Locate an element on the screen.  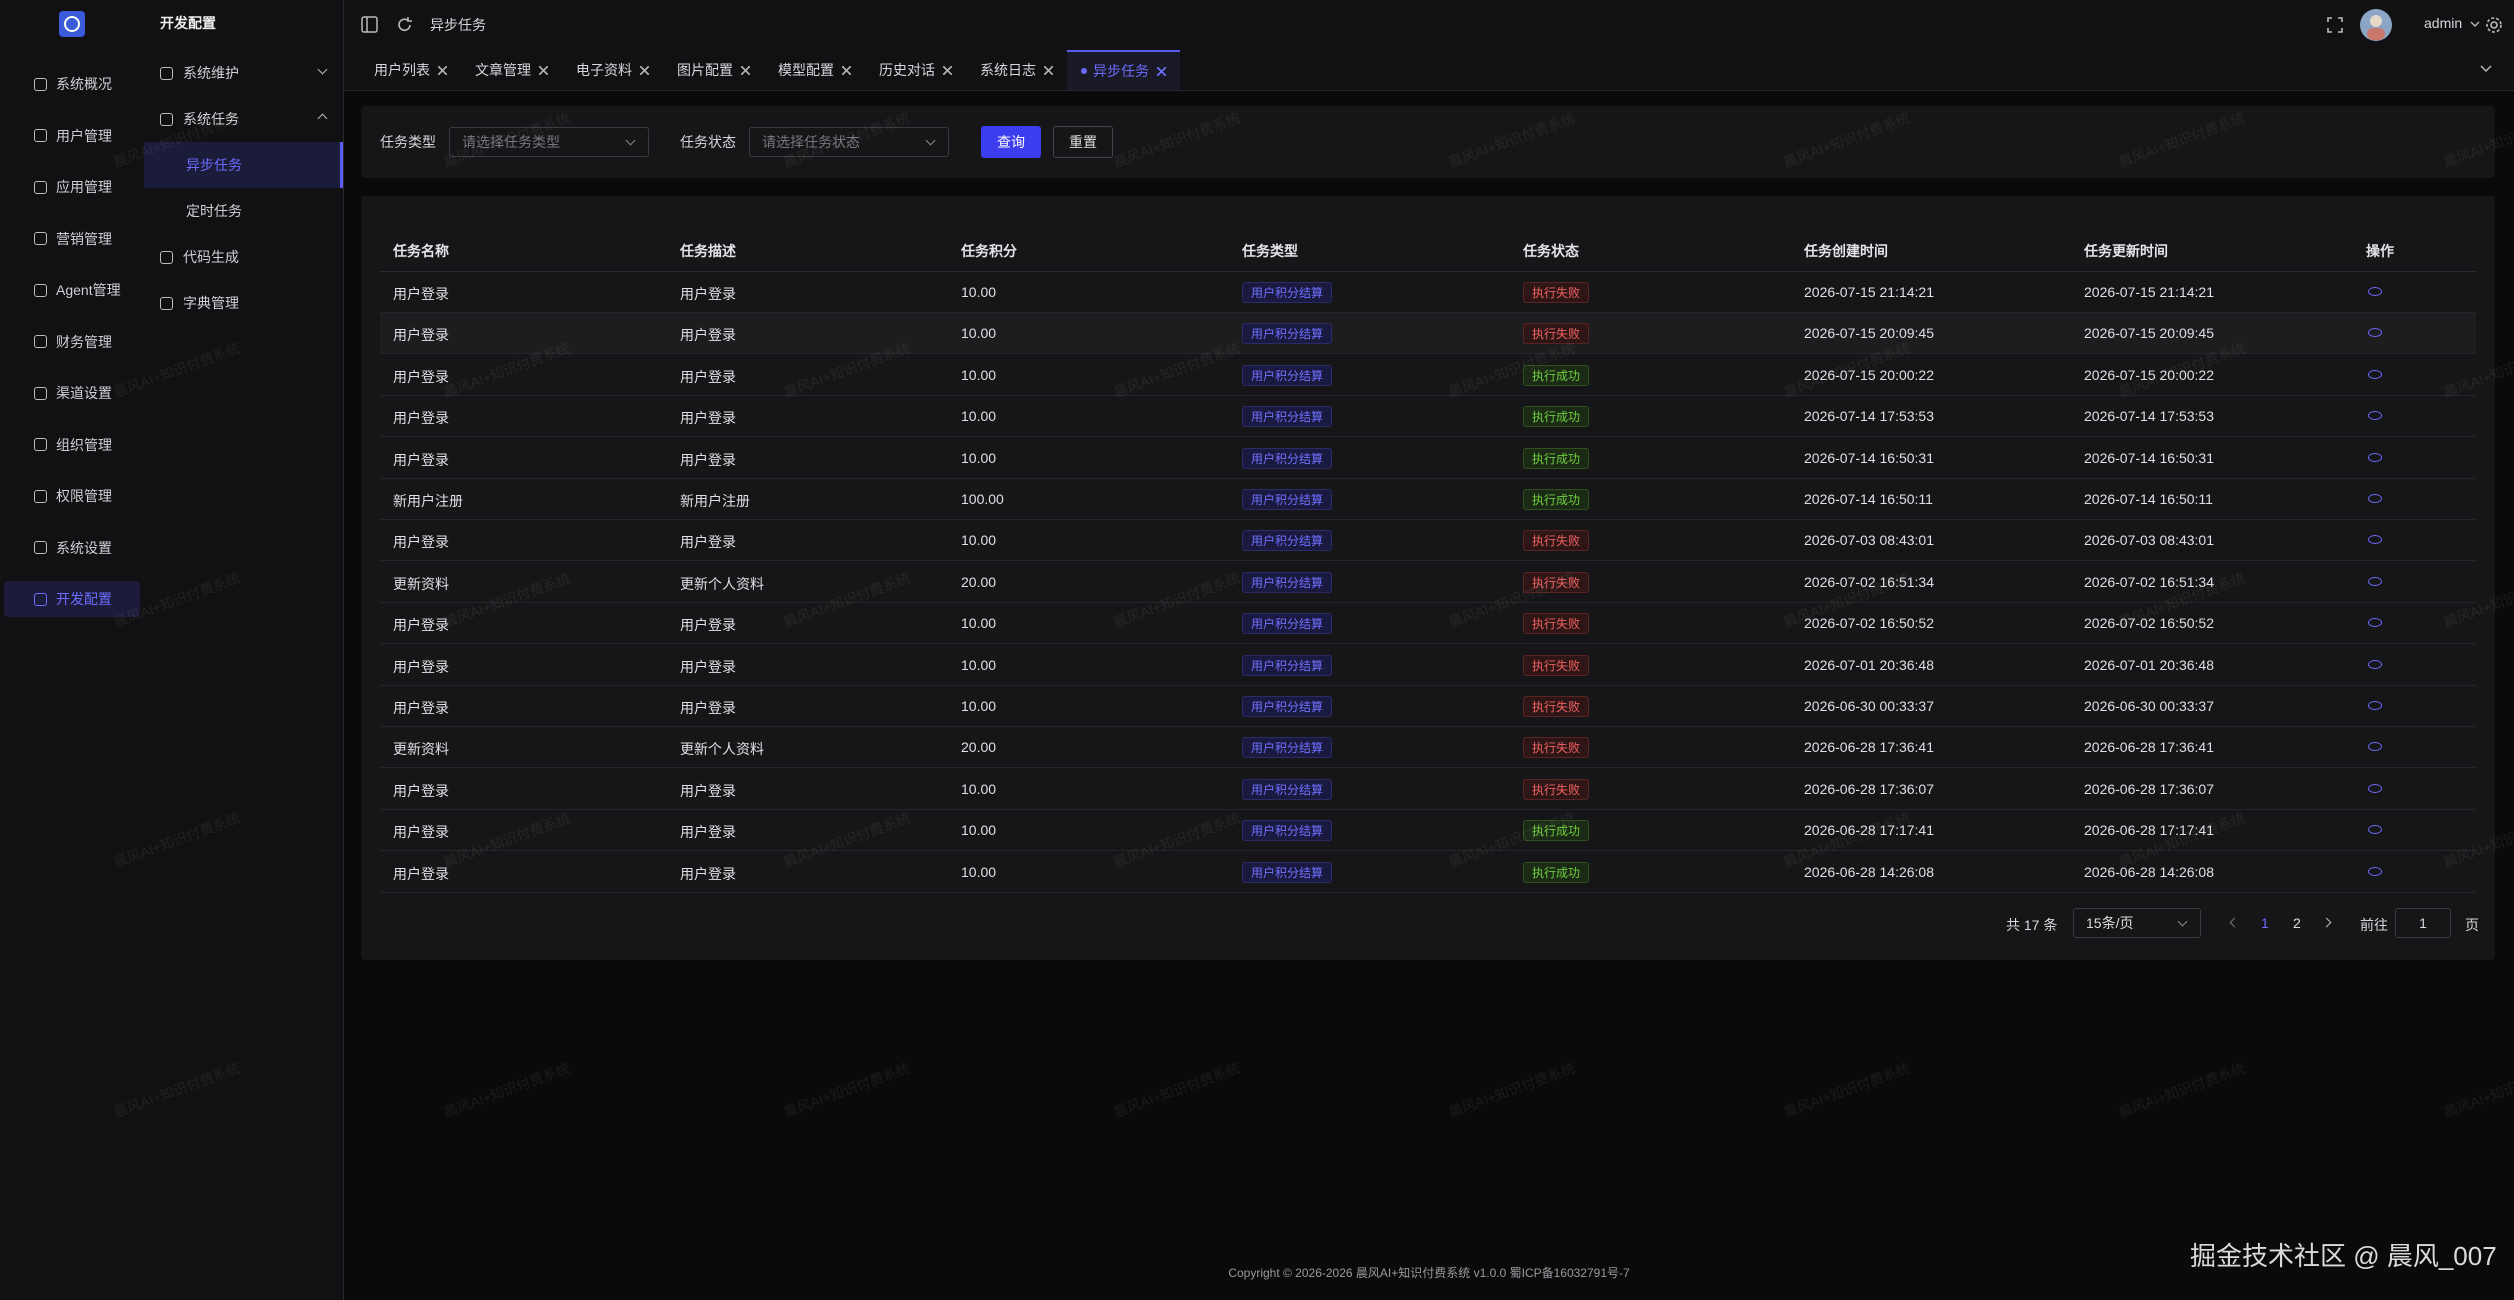
submenu-child: 异步任务 is located at coordinates (243, 165).